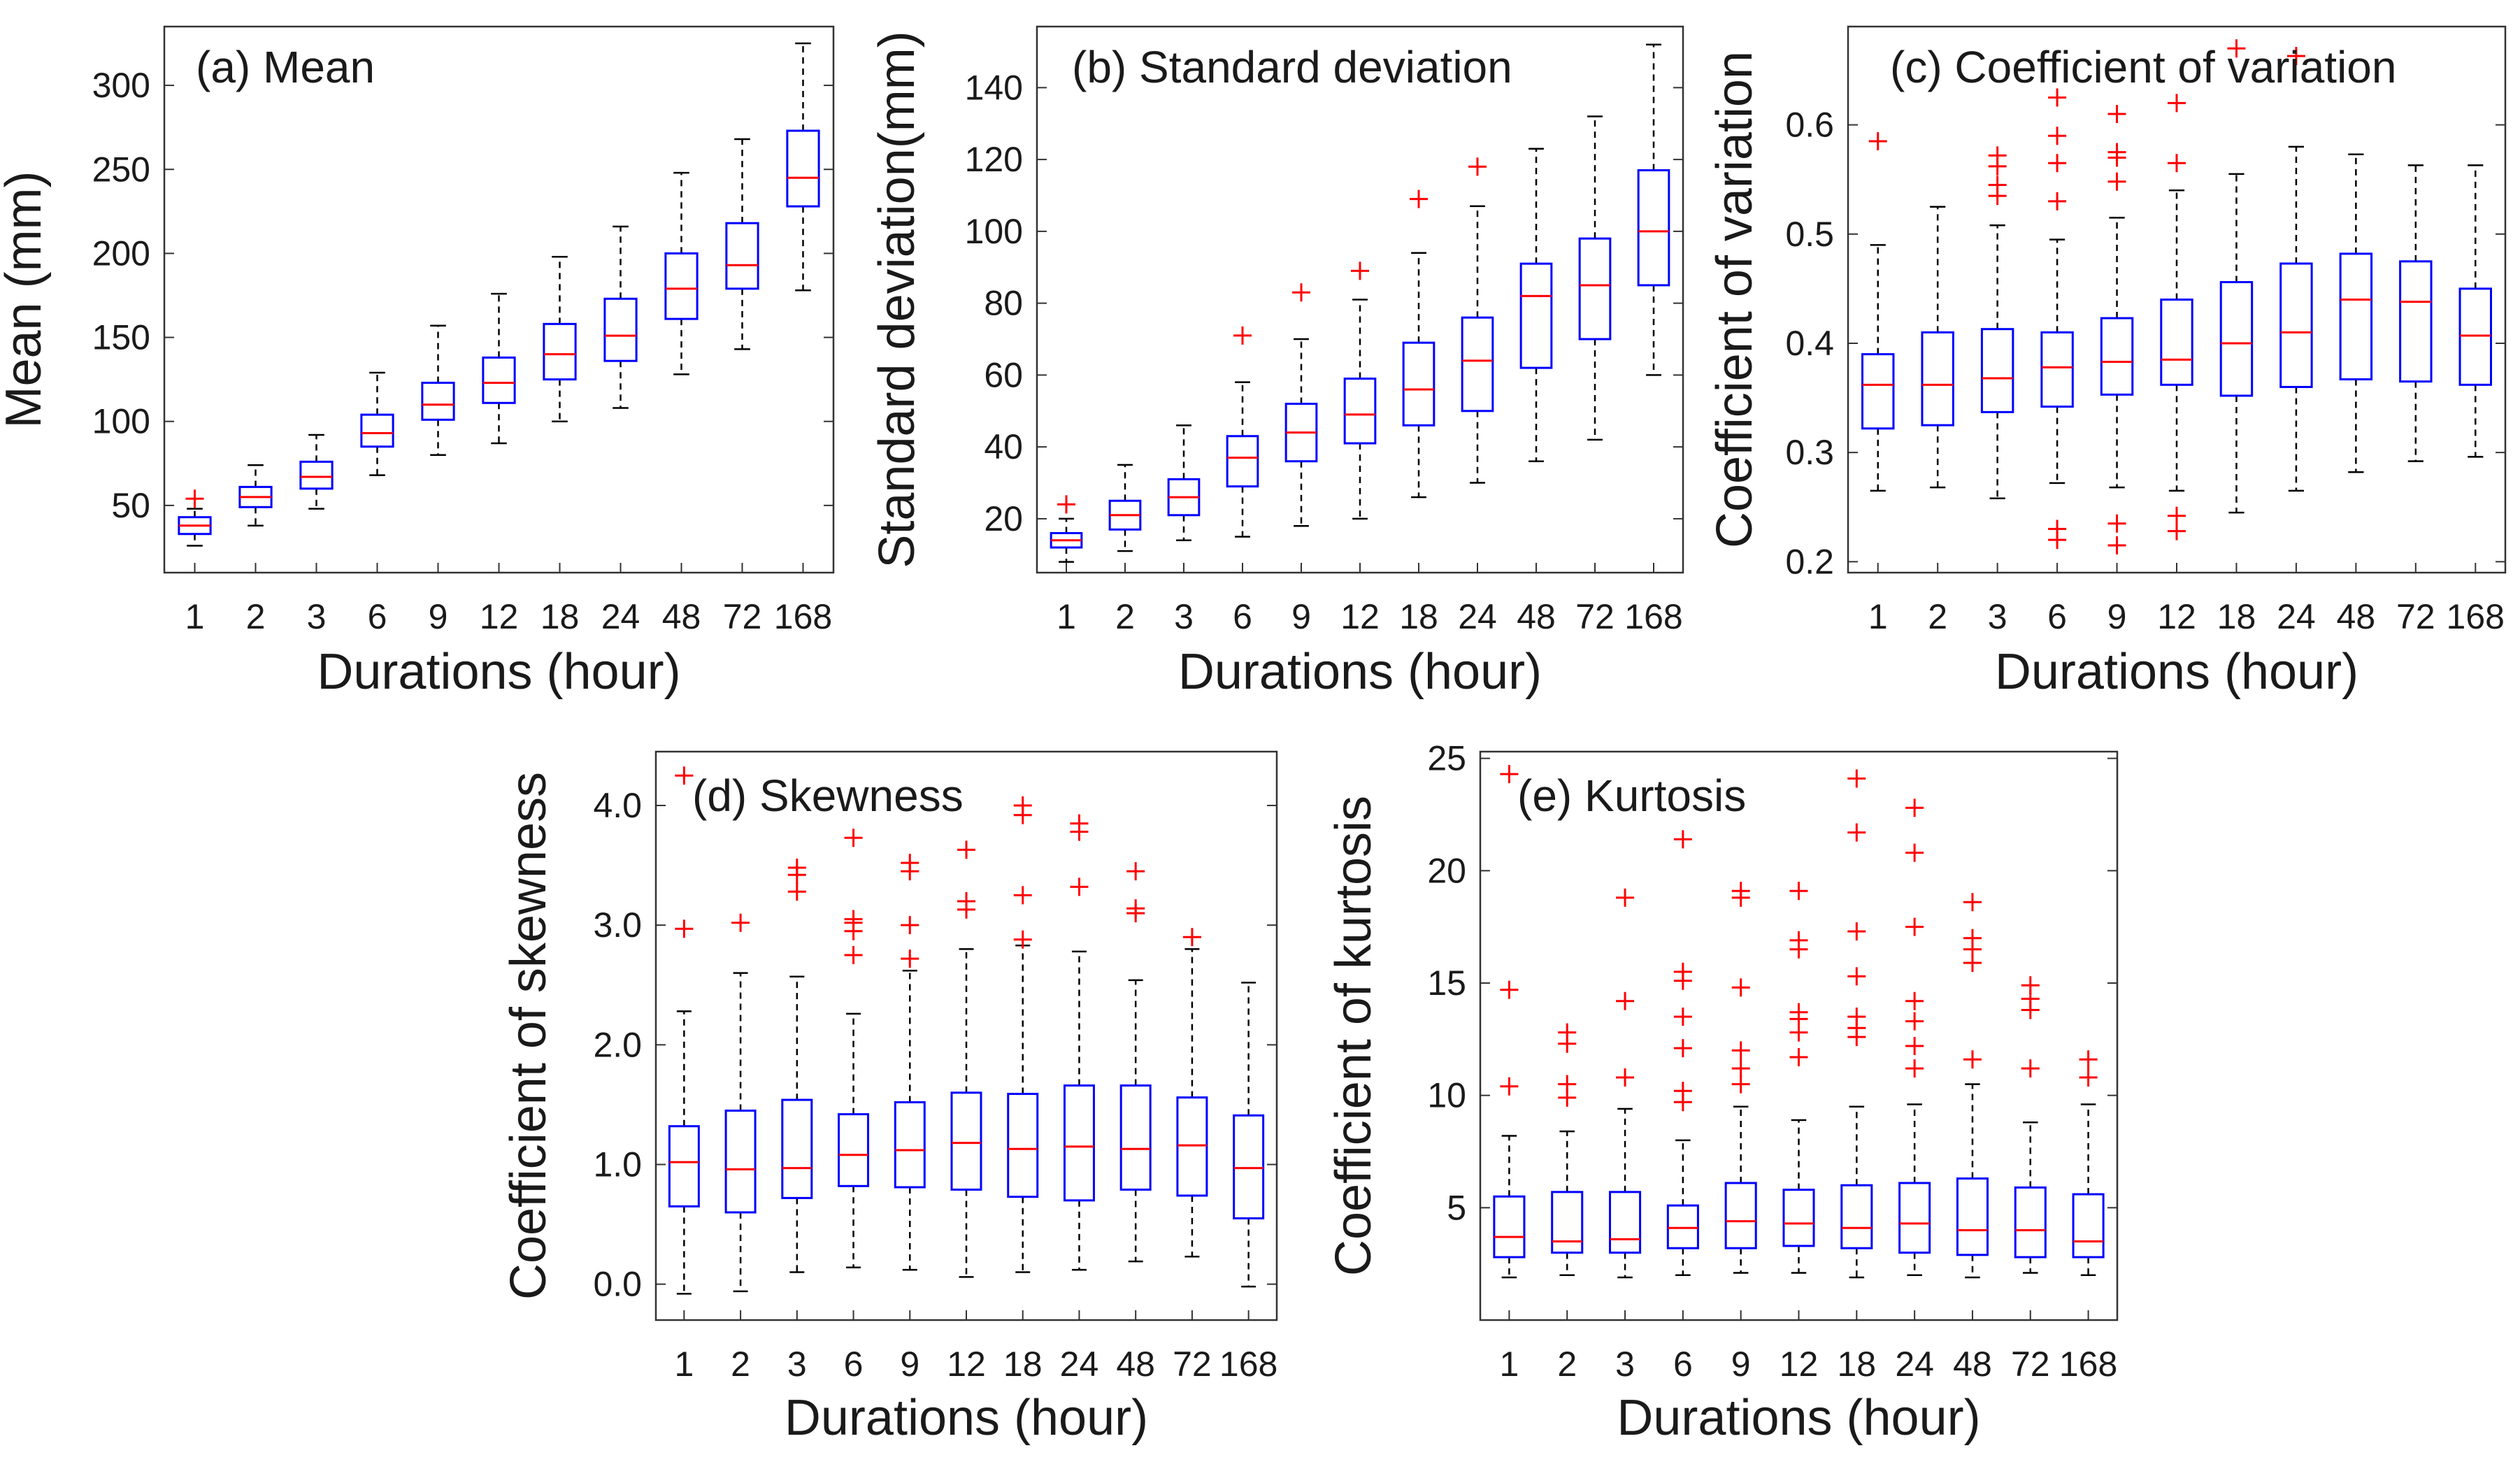  Describe the element at coordinates (1809, 561) in the screenshot. I see `y-tick-label: 0.2` at that location.